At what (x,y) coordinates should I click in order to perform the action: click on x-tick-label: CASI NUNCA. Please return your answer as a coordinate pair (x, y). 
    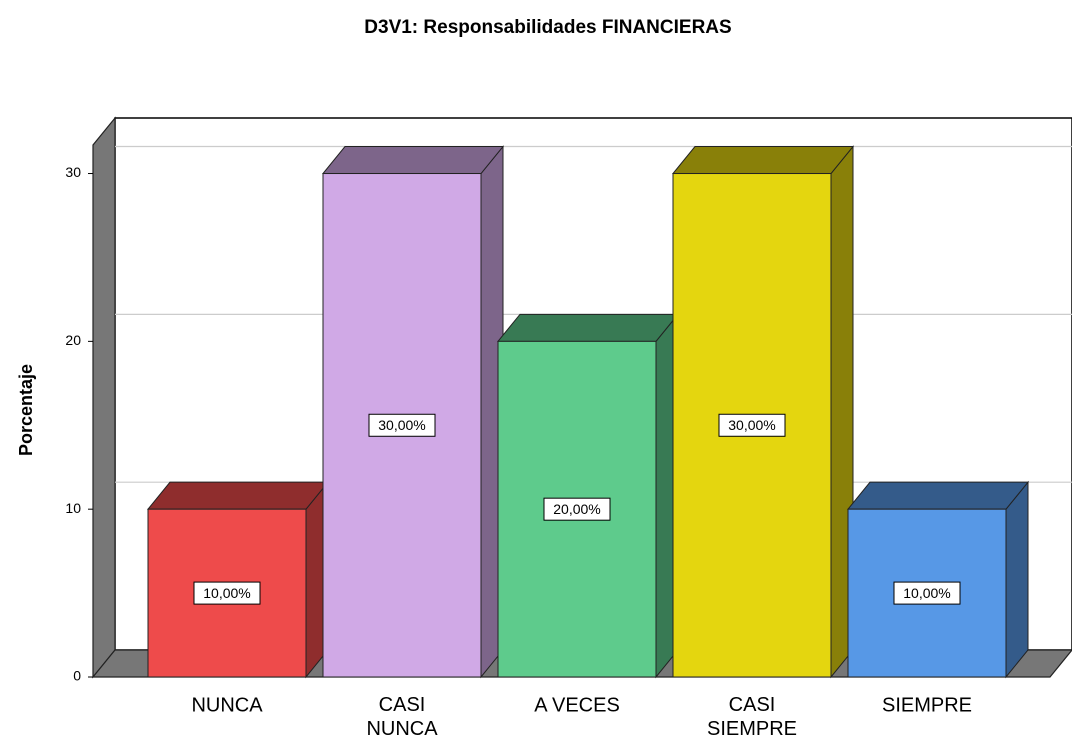
    Looking at the image, I should click on (402, 717).